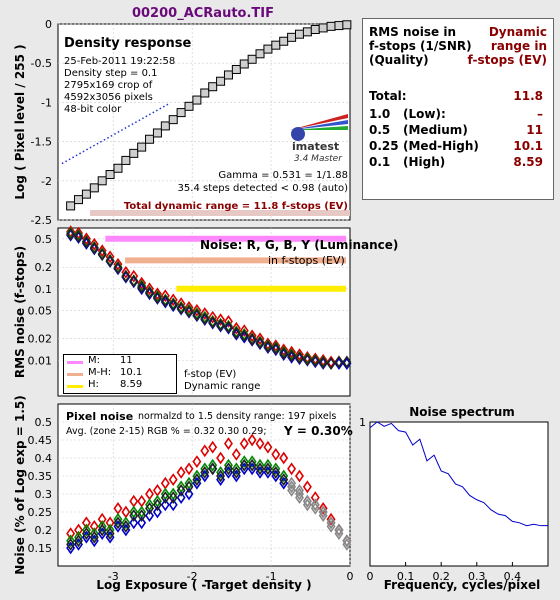 This screenshot has width=560, height=600. Describe the element at coordinates (318, 159) in the screenshot. I see `logo-subtext: 3.4 Master` at that location.